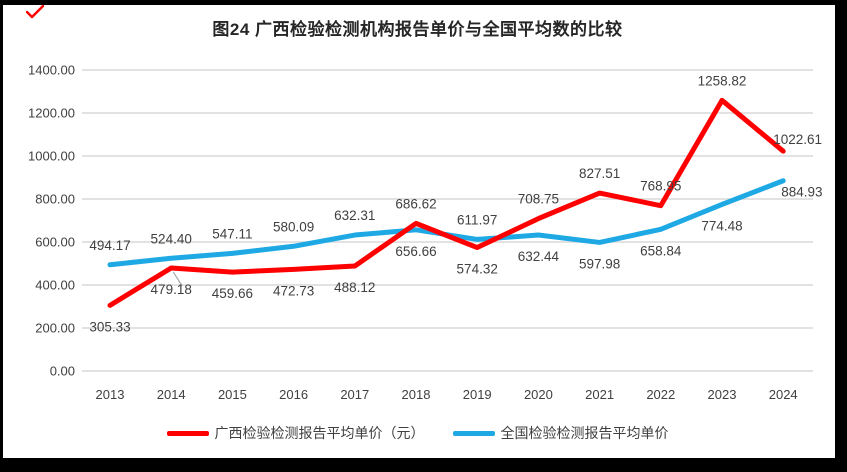 The image size is (847, 472). What do you see at coordinates (55, 328) in the screenshot?
I see `y-axis-tick-label: 200.00` at bounding box center [55, 328].